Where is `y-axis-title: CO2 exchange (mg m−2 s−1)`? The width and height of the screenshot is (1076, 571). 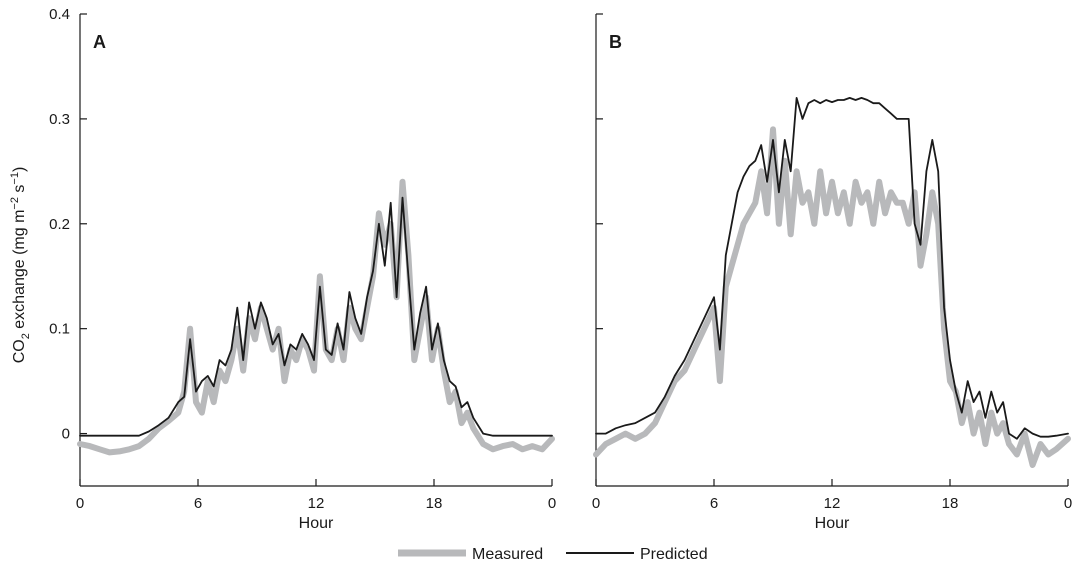
y-axis-title: CO2 exchange (mg m−2 s−1) is located at coordinates (20, 265).